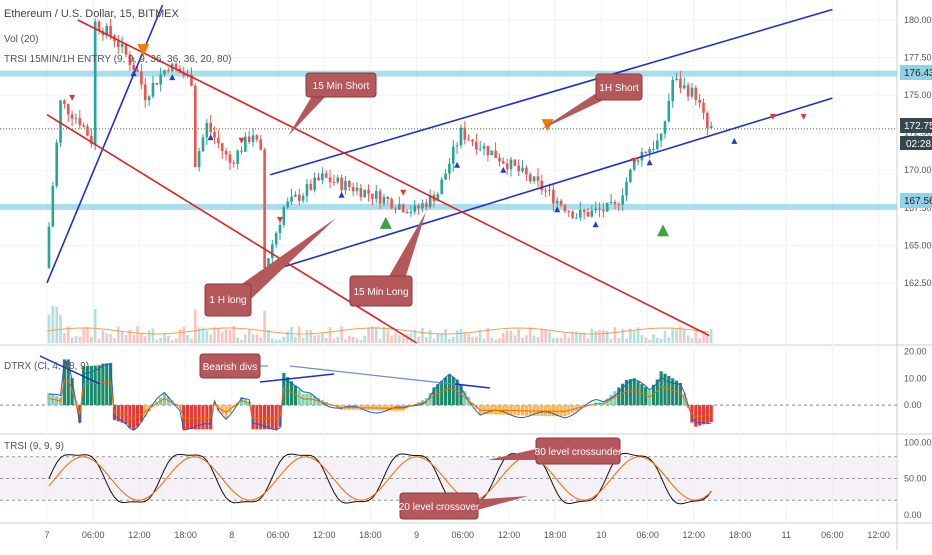  What do you see at coordinates (915, 479) in the screenshot?
I see `trsi-tick-label: 50.00` at bounding box center [915, 479].